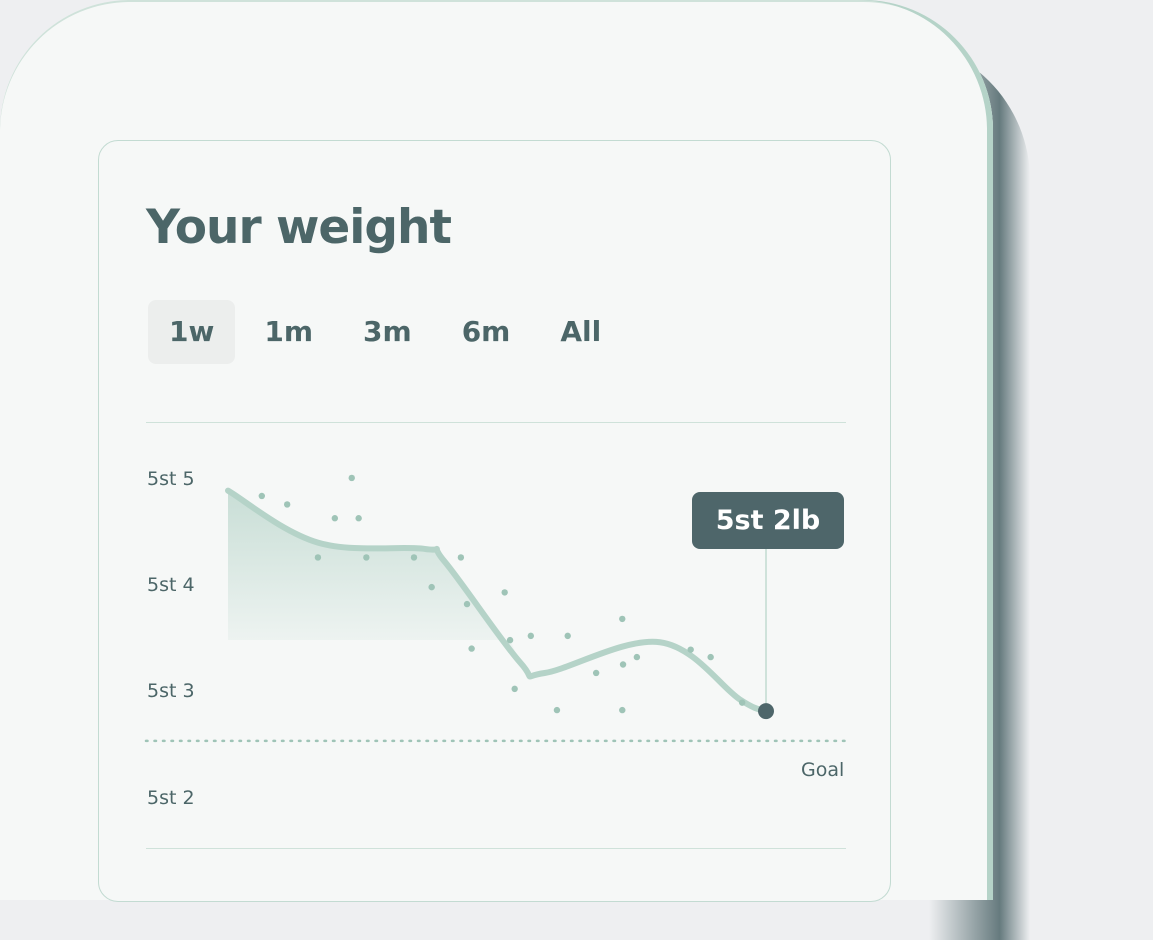 This screenshot has height=940, width=1153. I want to click on tab-6m: 6m, so click(486, 331).